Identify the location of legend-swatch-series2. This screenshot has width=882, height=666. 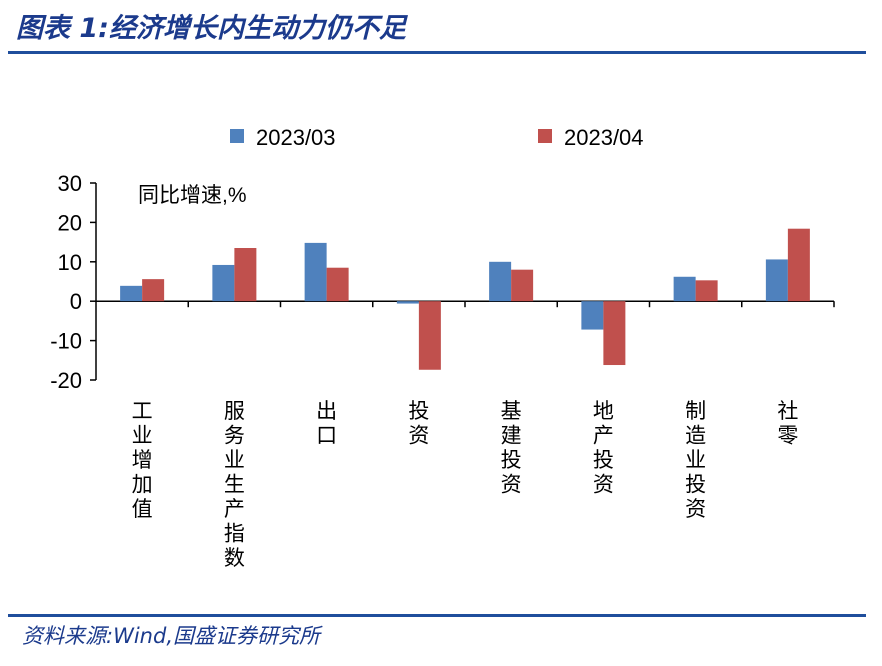
(545, 136).